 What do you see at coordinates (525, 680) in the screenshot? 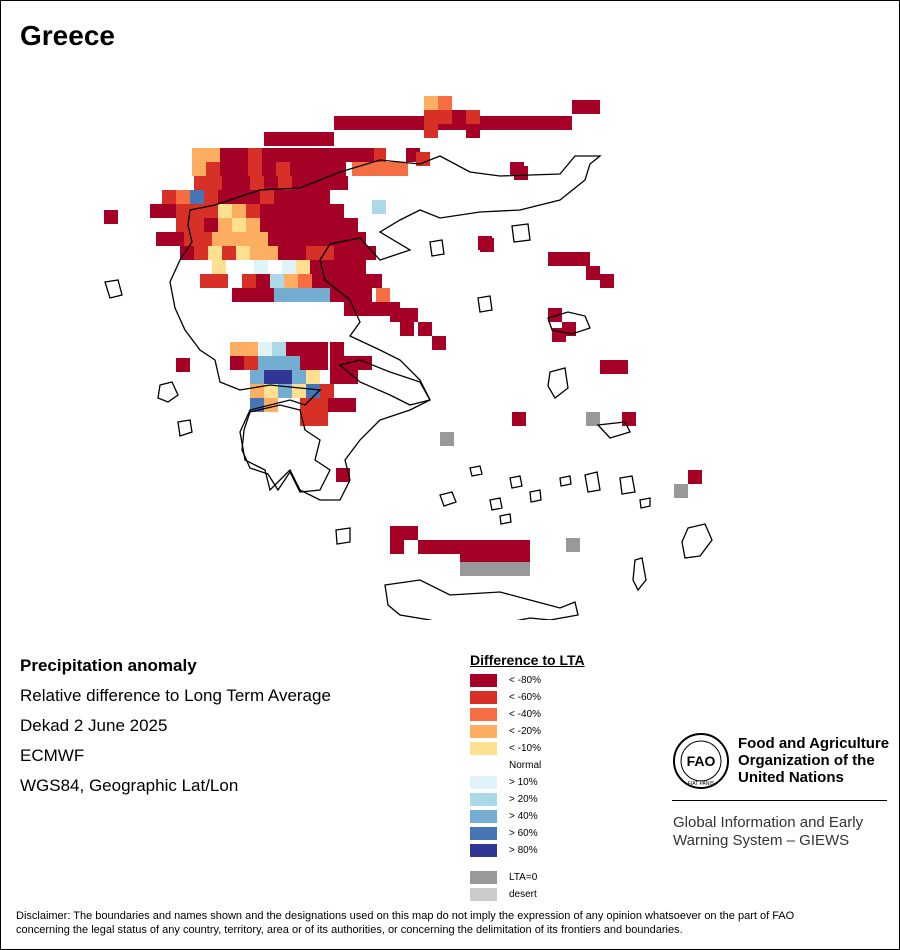
I see `legend-label: < -80%` at bounding box center [525, 680].